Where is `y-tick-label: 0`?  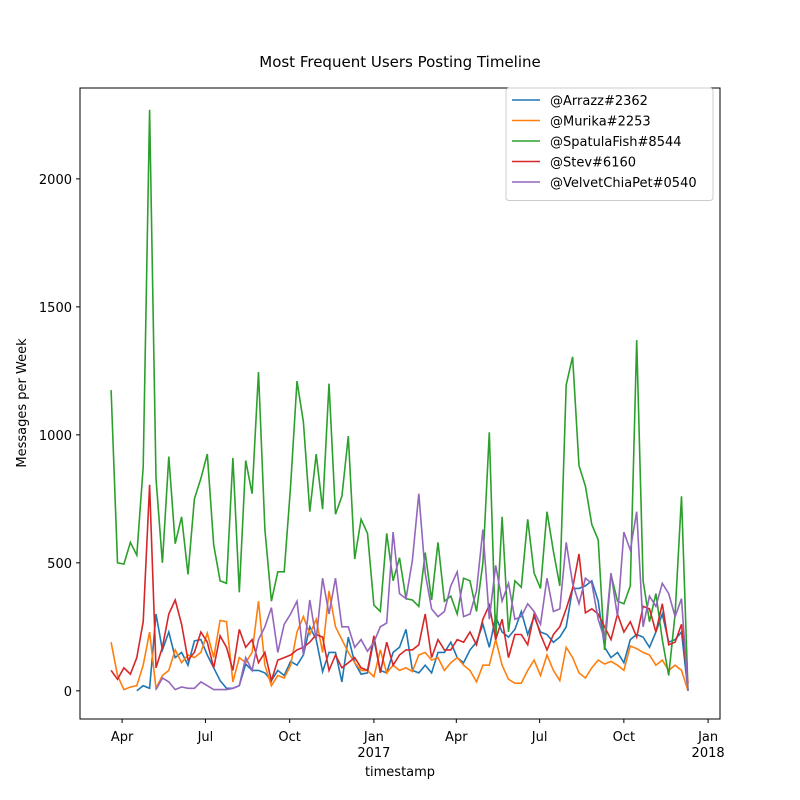
y-tick-label: 0 is located at coordinates (68, 692).